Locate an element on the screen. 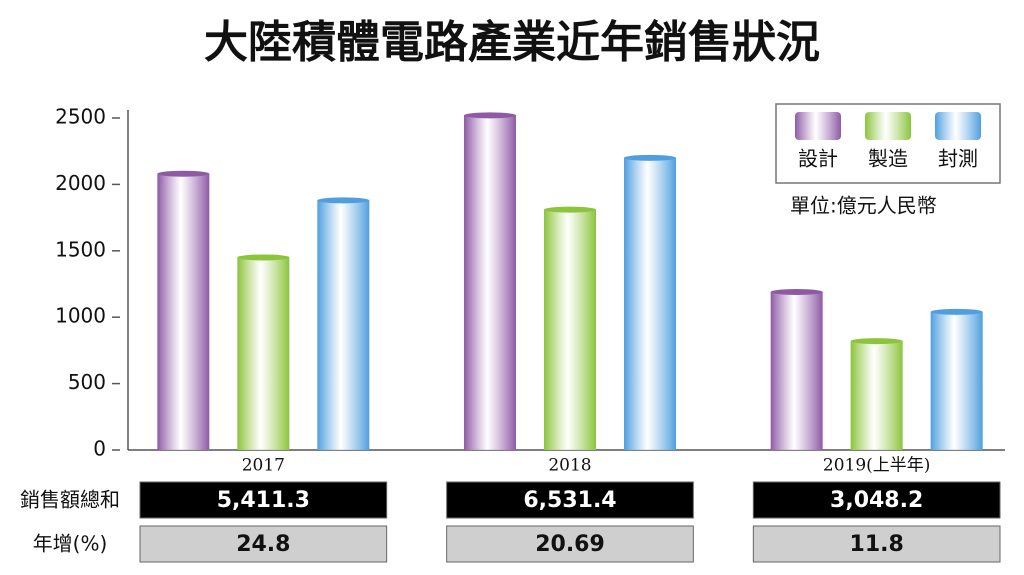 This screenshot has height=575, width=1024. y-tick-label: 2500 is located at coordinates (80, 117).